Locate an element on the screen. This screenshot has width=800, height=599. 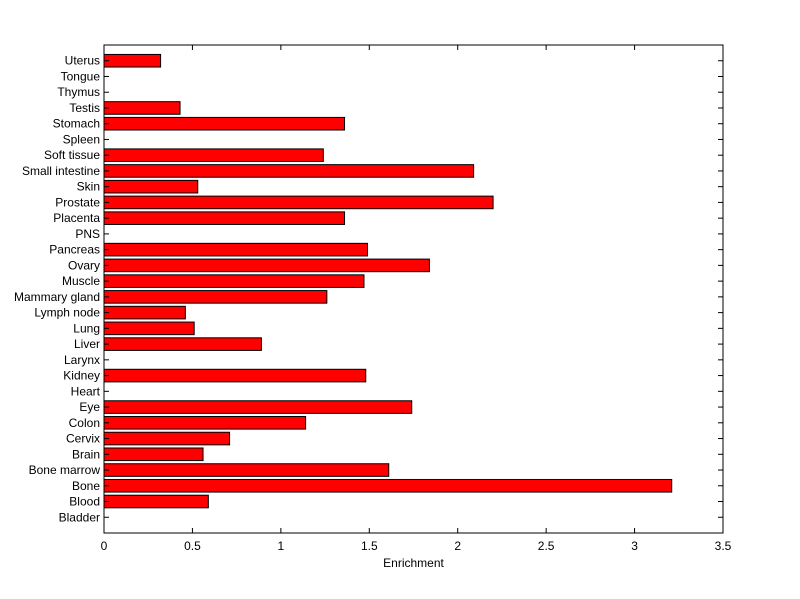
bar-ovary is located at coordinates (266, 265).